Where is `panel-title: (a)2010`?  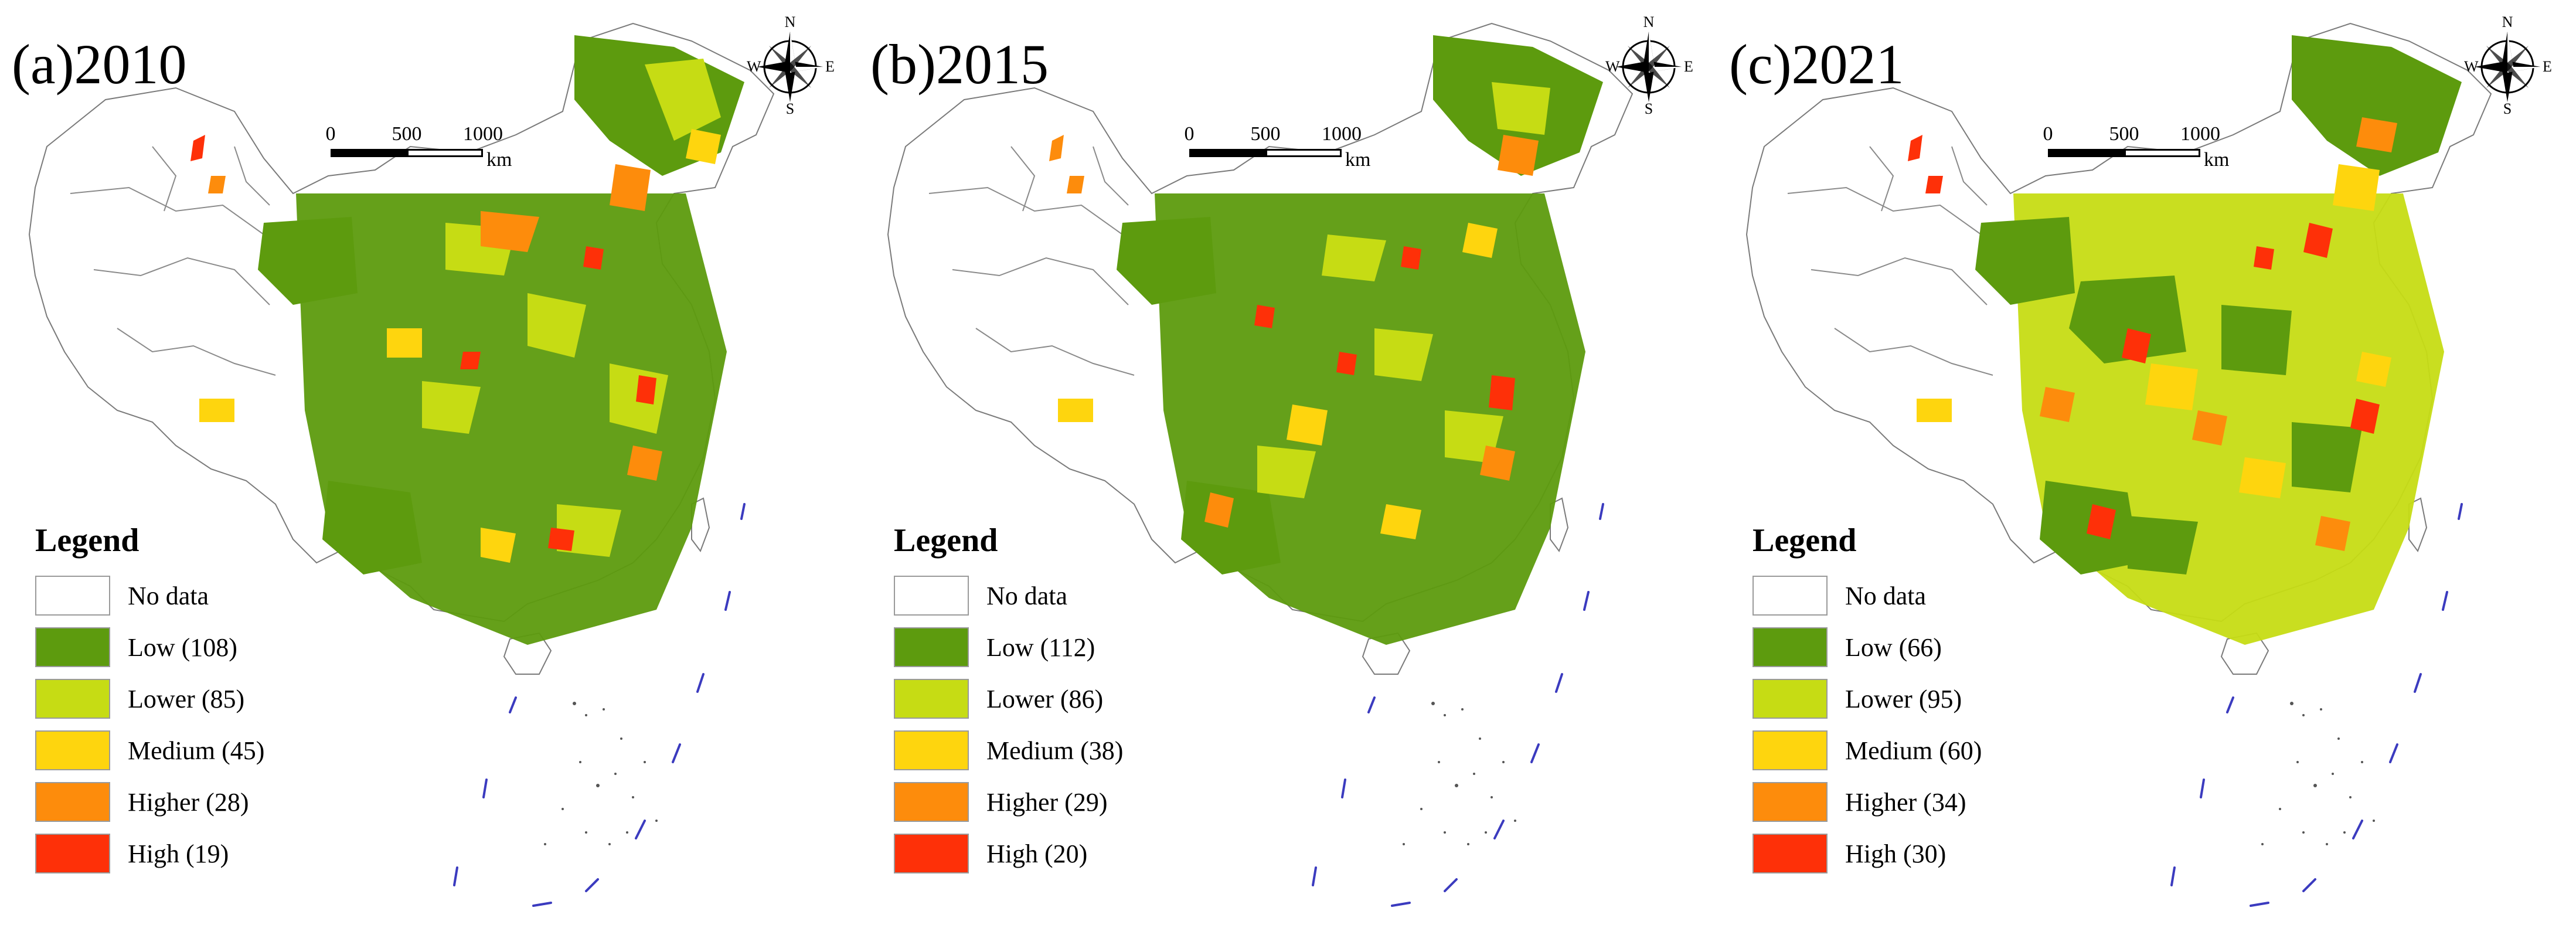 panel-title: (a)2010 is located at coordinates (99, 64).